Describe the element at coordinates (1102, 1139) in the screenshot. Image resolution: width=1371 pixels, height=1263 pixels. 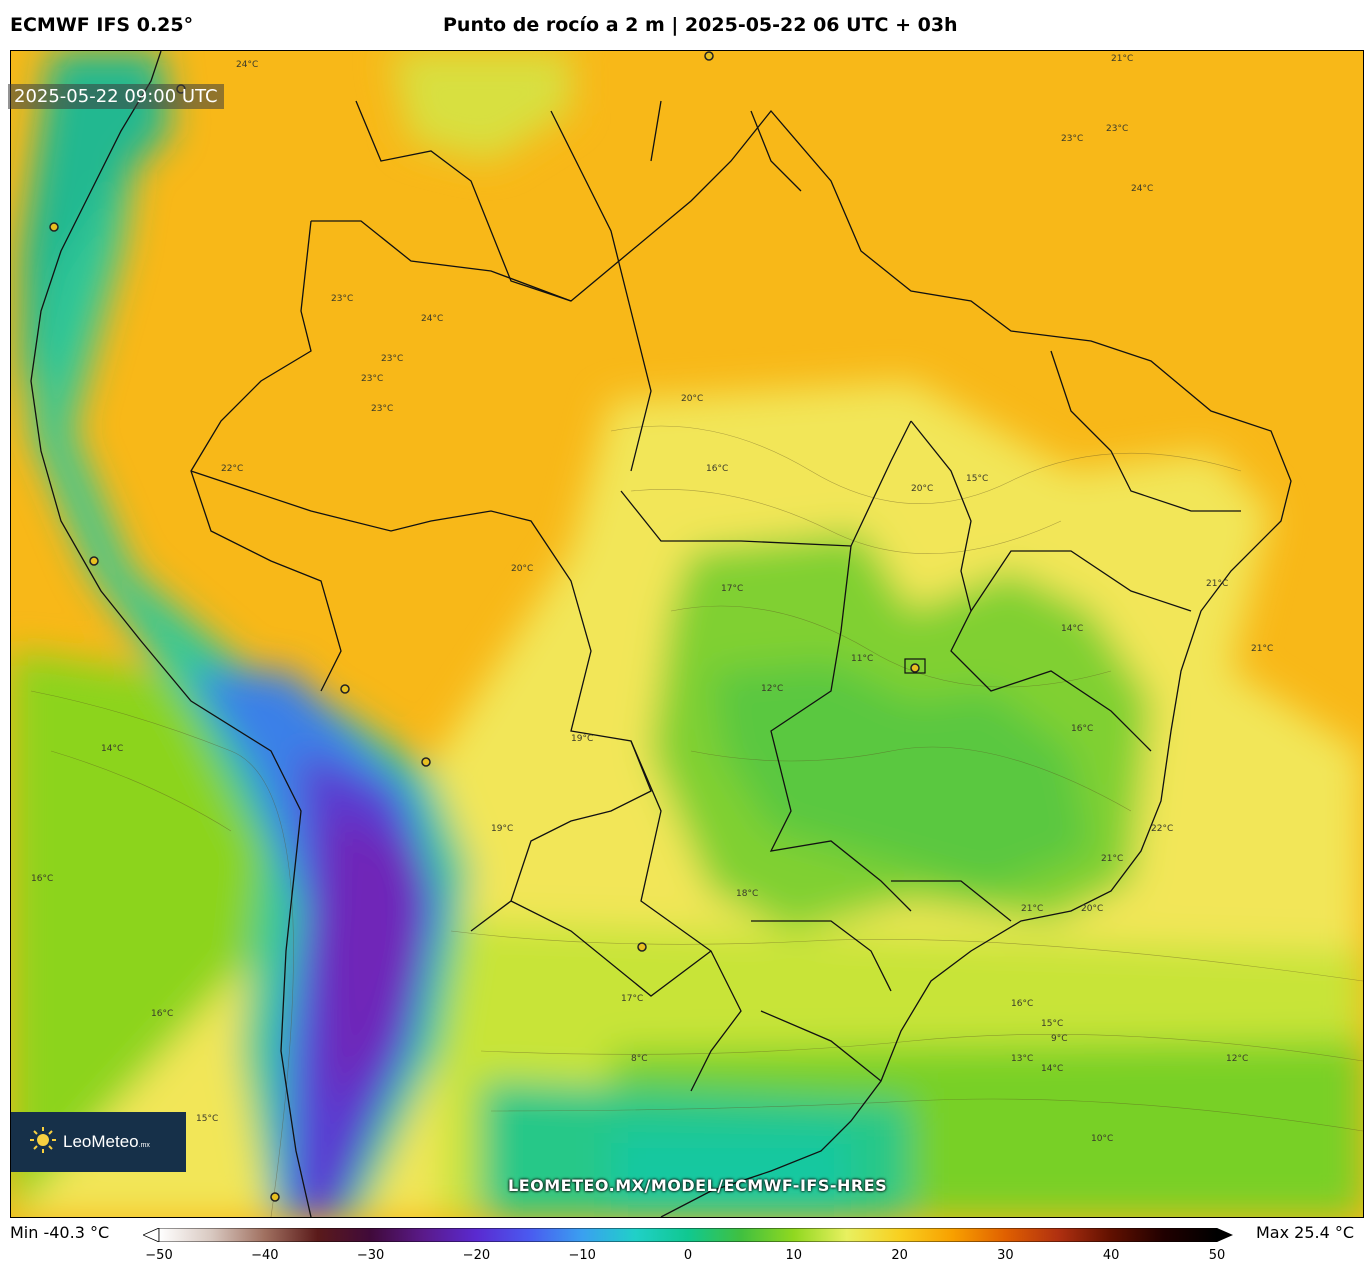
I see `contour-label: 10°C` at that location.